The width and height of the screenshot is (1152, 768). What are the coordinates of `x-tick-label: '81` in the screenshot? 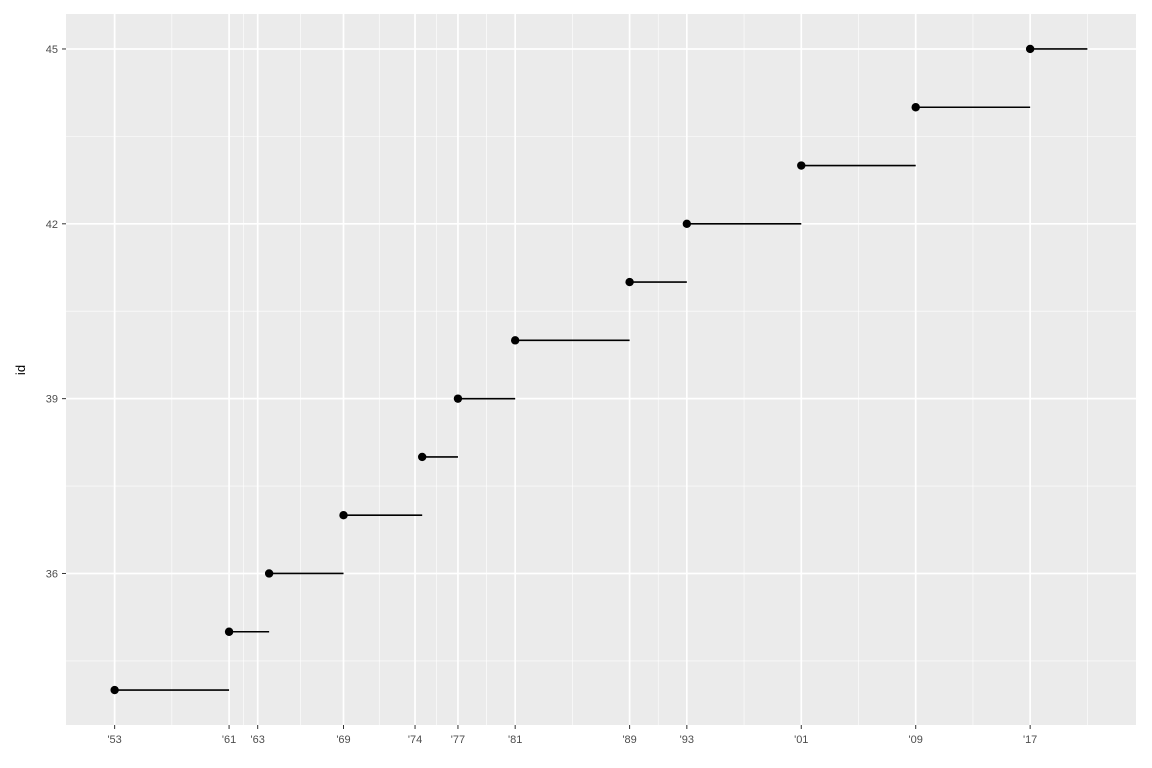 It's located at (515, 740).